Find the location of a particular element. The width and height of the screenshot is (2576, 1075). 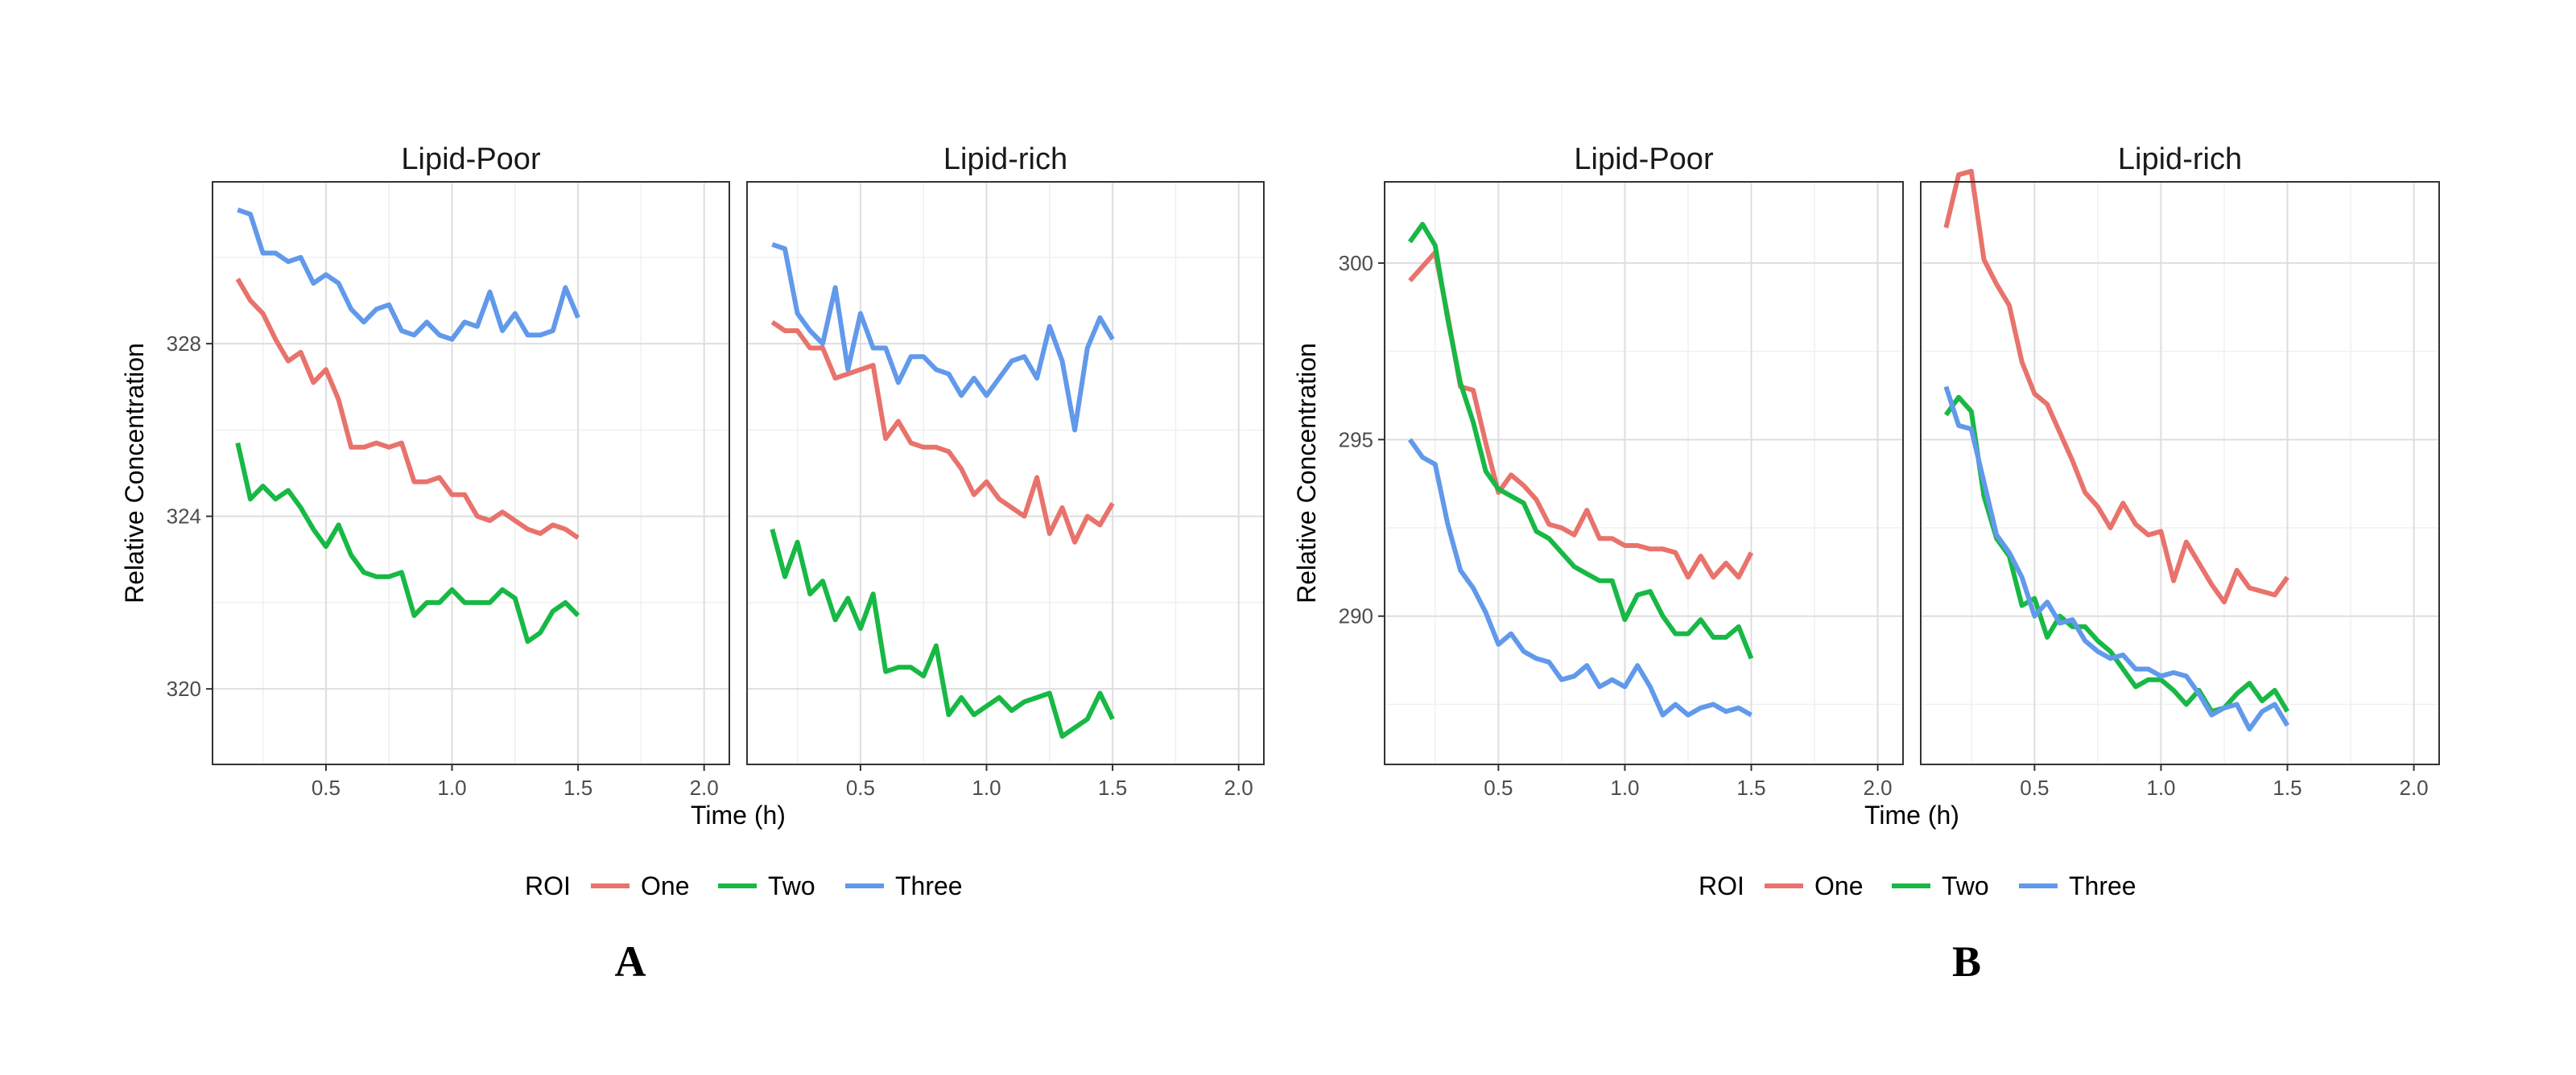

y-tick-label: 328 is located at coordinates (184, 344).